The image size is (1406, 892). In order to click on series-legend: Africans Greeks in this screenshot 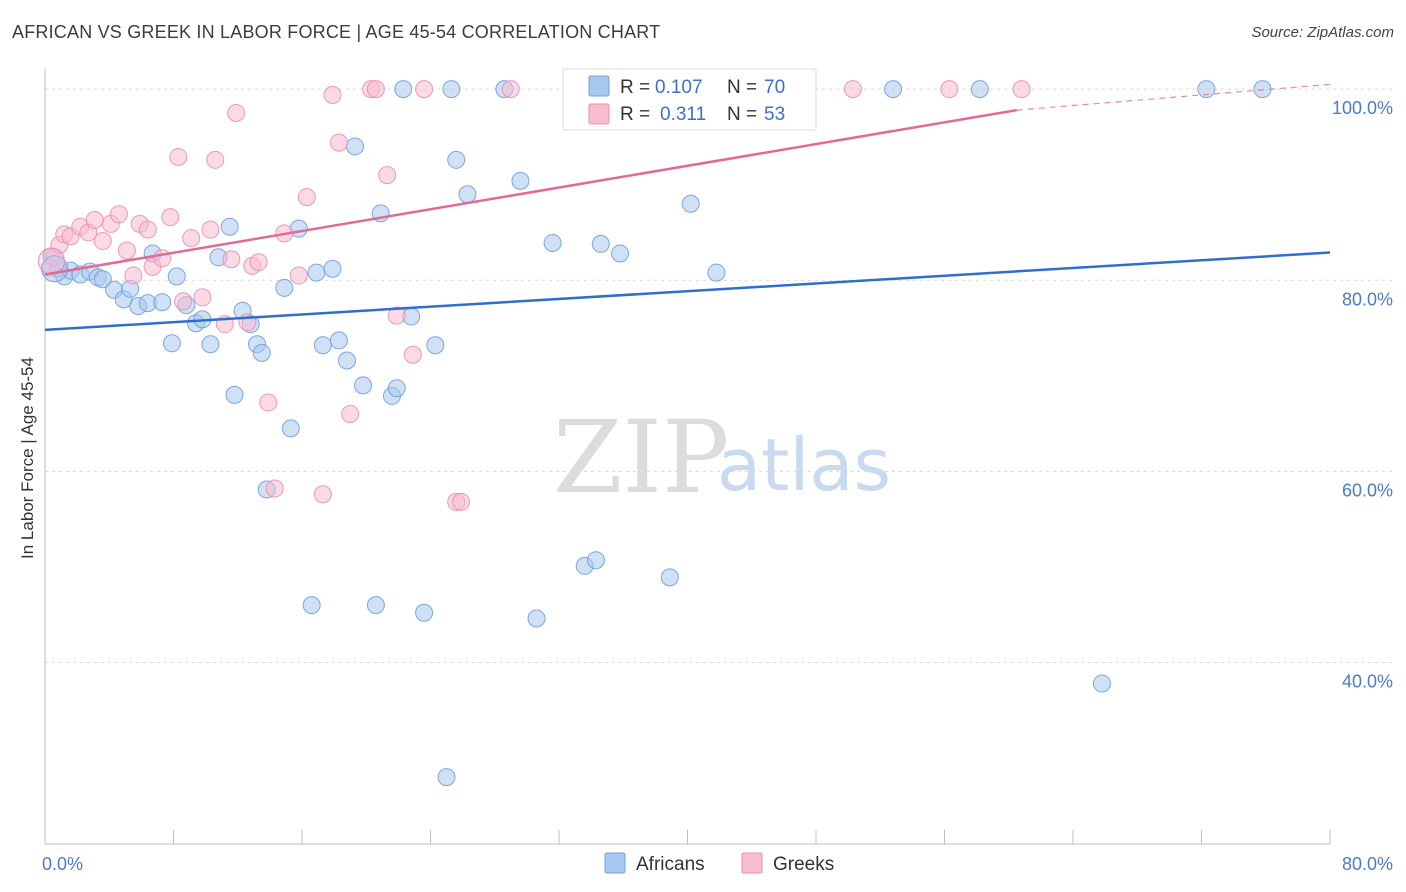, I will do `click(719, 863)`.